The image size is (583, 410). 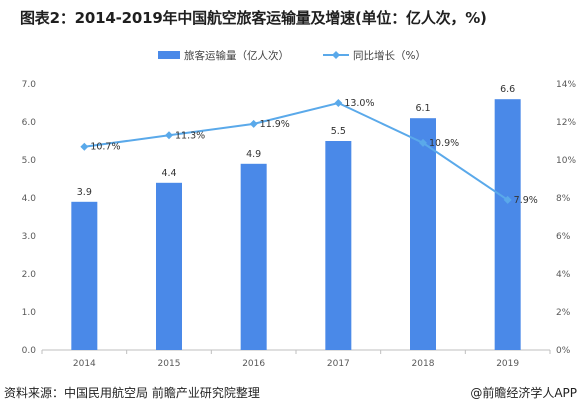 What do you see at coordinates (190, 135) in the screenshot?
I see `line-value-label: 11.3%` at bounding box center [190, 135].